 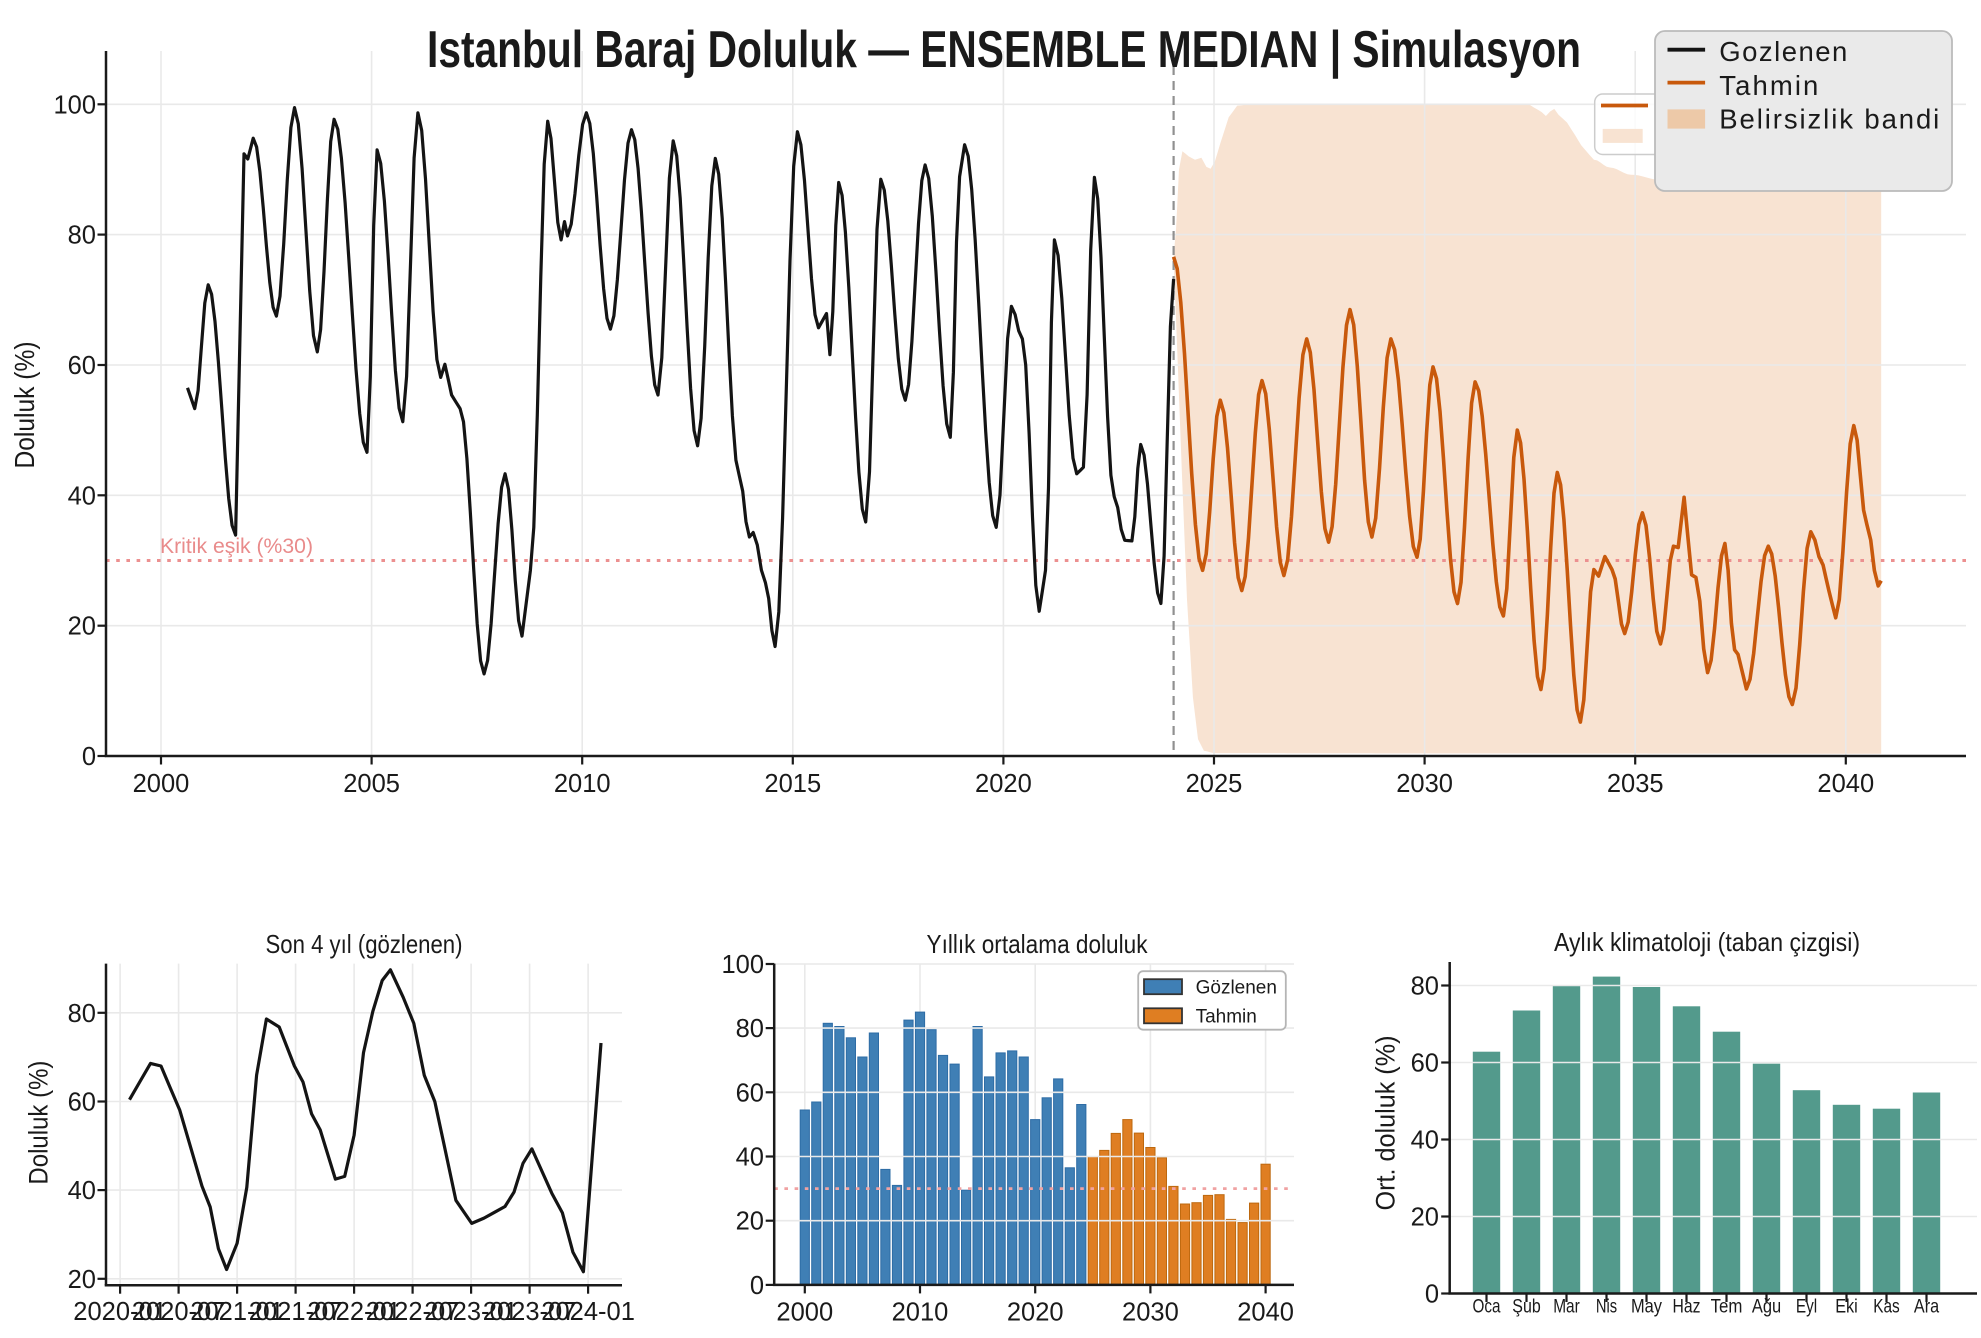 I want to click on svg-text: 2021-07, so click(x=296, y=1312).